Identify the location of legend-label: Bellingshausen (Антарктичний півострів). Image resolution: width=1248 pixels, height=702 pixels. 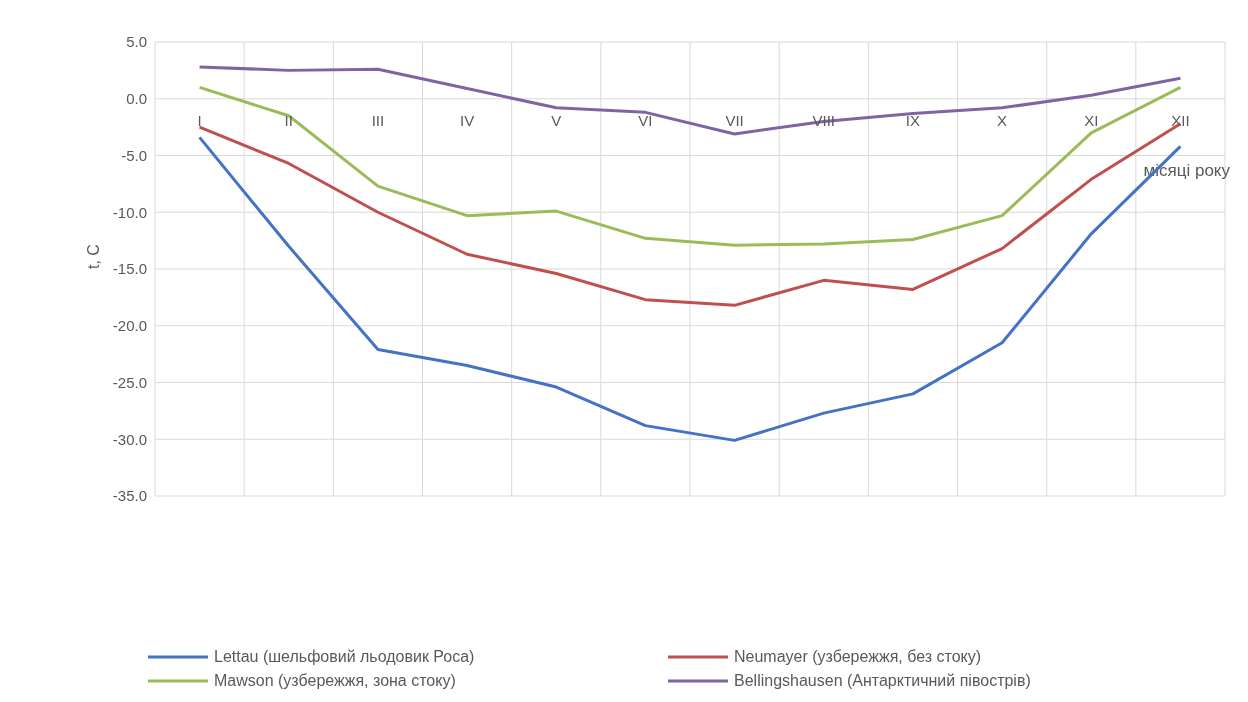
(882, 681).